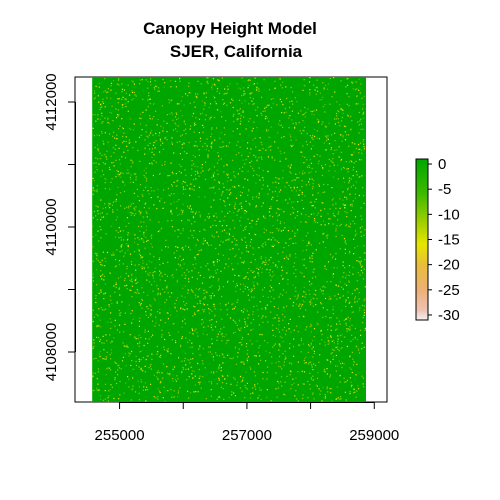 The height and width of the screenshot is (500, 500). What do you see at coordinates (247, 423) in the screenshot?
I see `x-axis: 255000 257000 259000` at bounding box center [247, 423].